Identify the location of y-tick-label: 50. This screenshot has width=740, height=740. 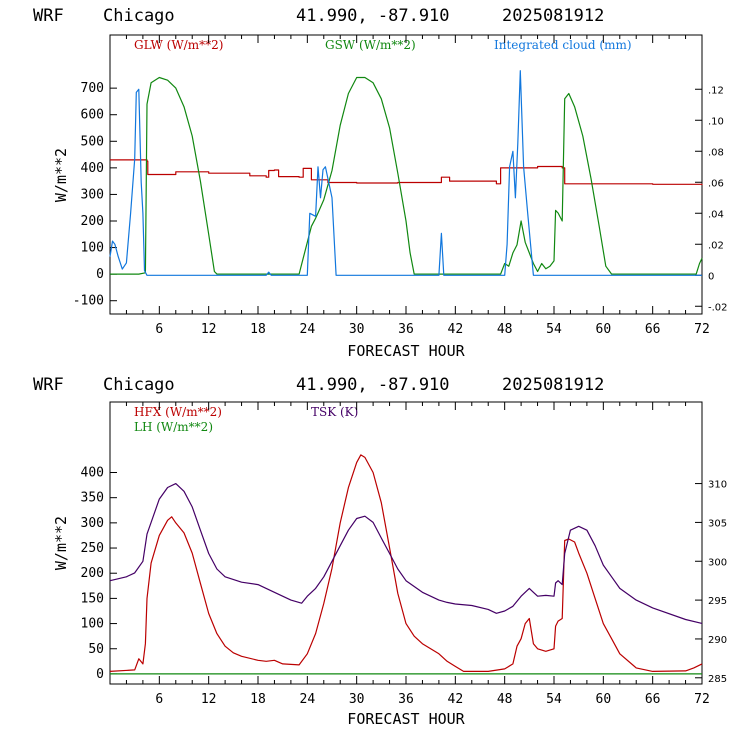
(96, 649).